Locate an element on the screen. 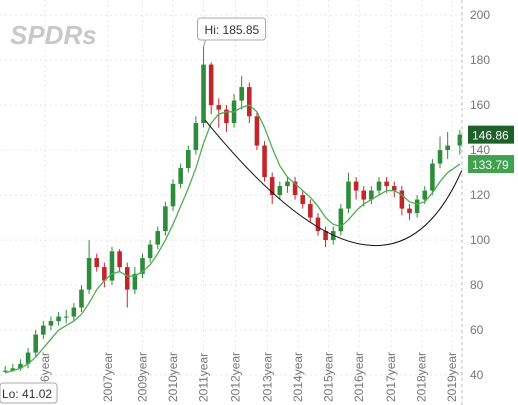 The height and width of the screenshot is (405, 518). hi-label: Hi: 185.85 is located at coordinates (232, 30).